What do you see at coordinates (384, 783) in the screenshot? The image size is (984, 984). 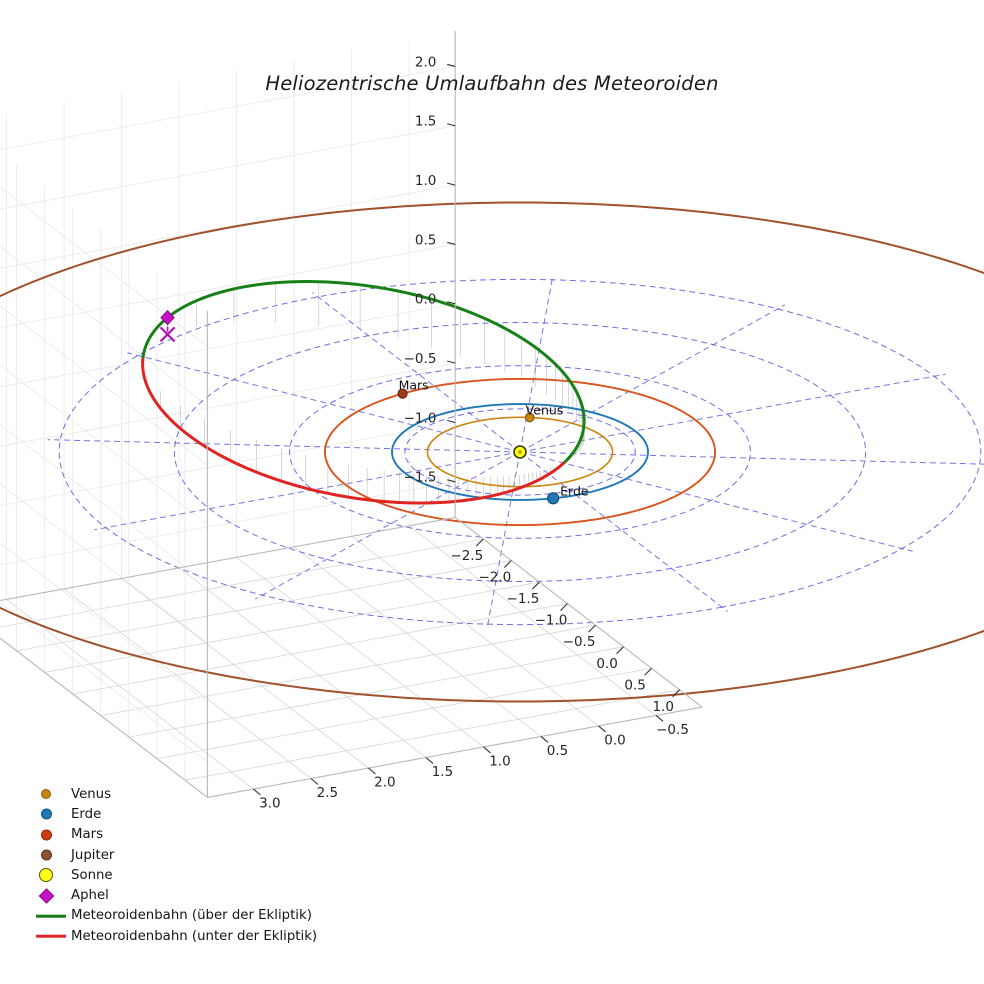 I see `y-tick-label: 2.0` at bounding box center [384, 783].